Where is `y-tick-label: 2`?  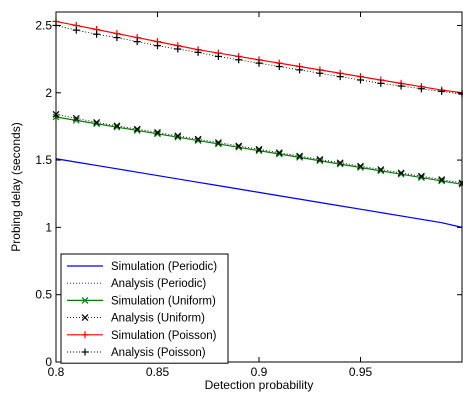
y-tick-label: 2 is located at coordinates (48, 93).